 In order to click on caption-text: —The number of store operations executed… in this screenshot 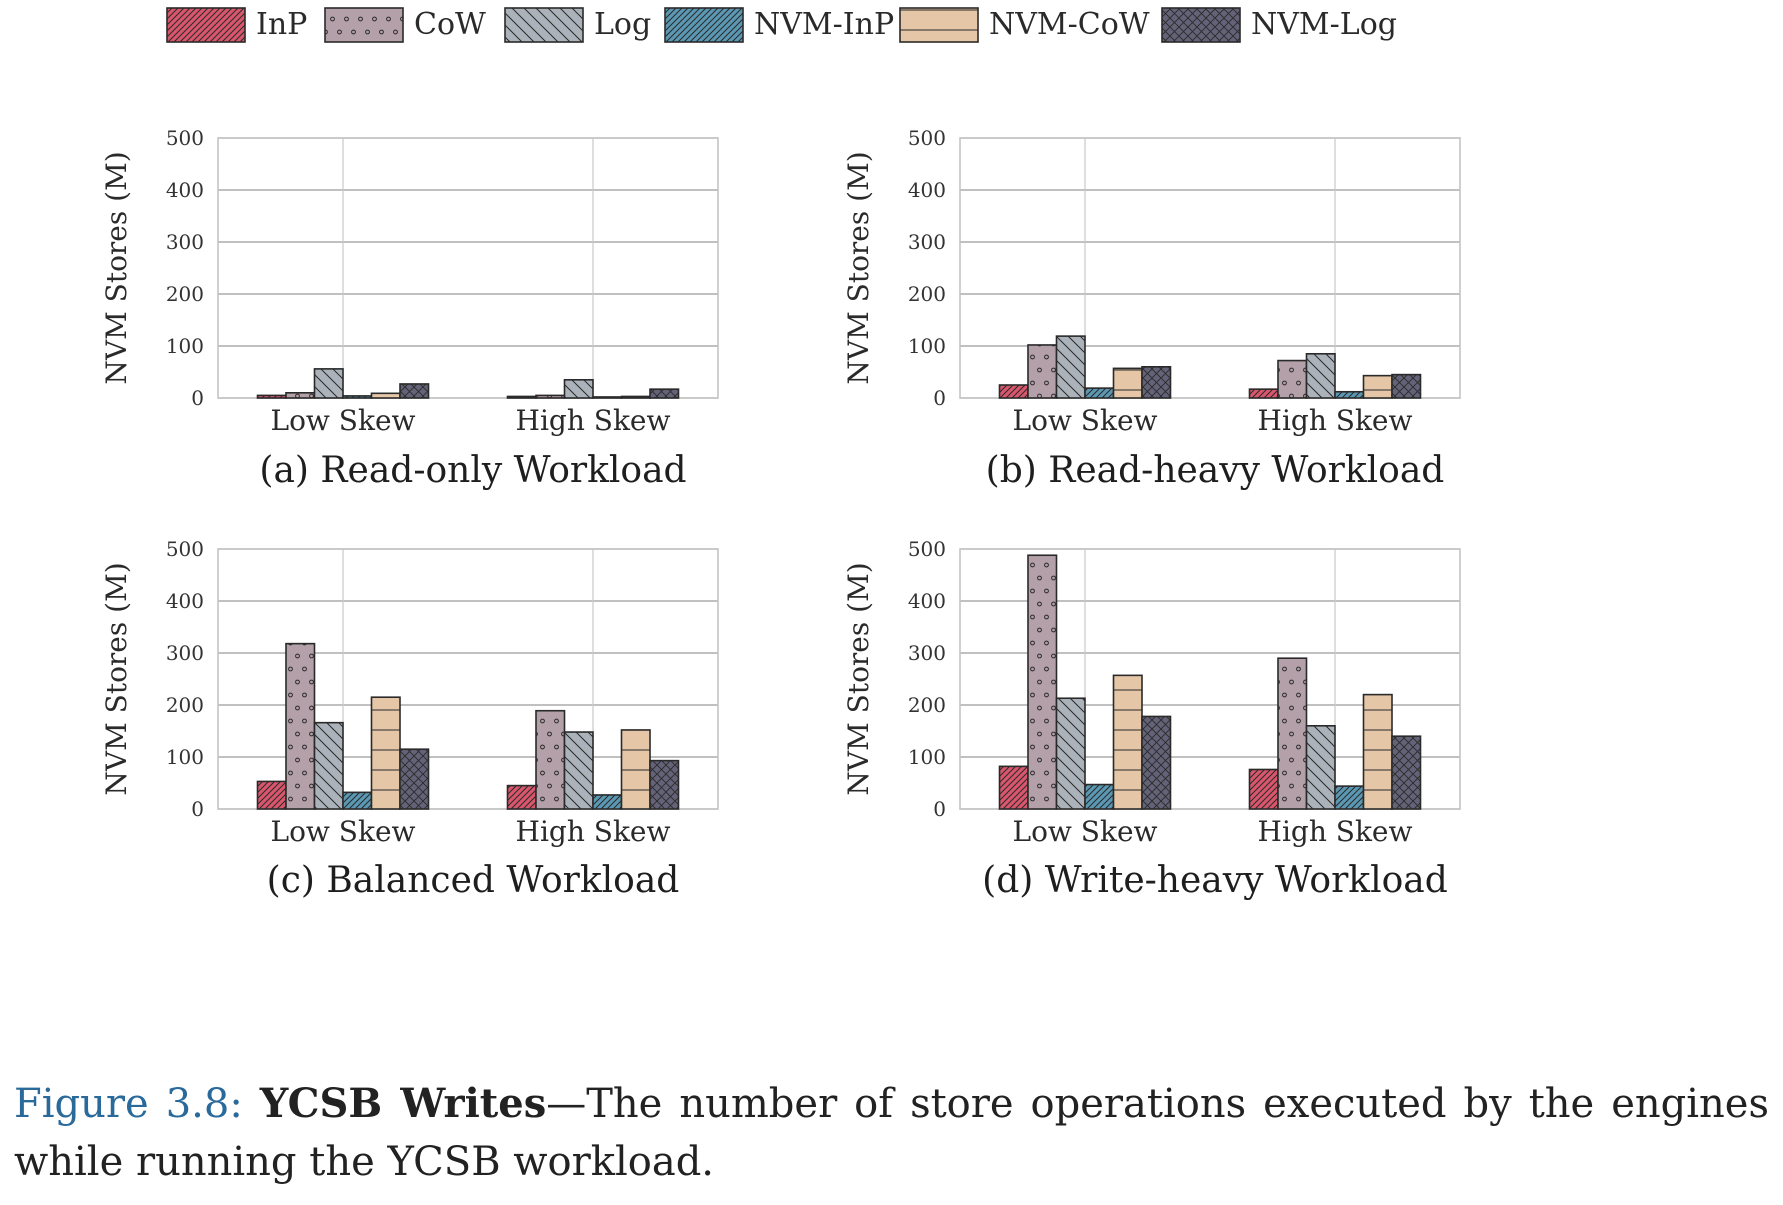, I will do `click(891, 1133)`.